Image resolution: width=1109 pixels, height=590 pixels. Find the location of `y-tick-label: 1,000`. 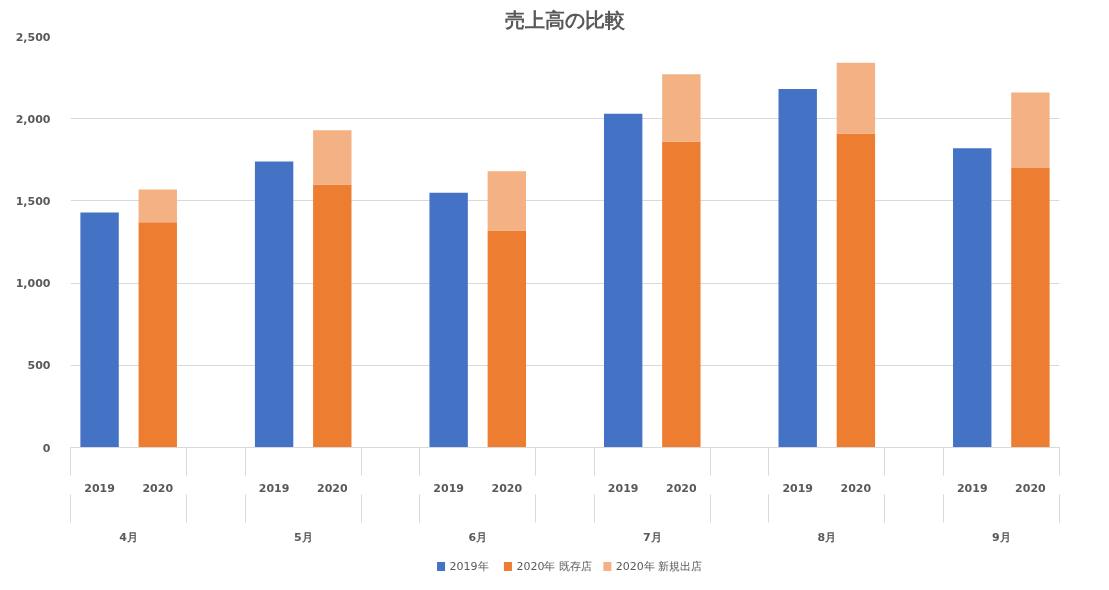

y-tick-label: 1,000 is located at coordinates (33, 284).